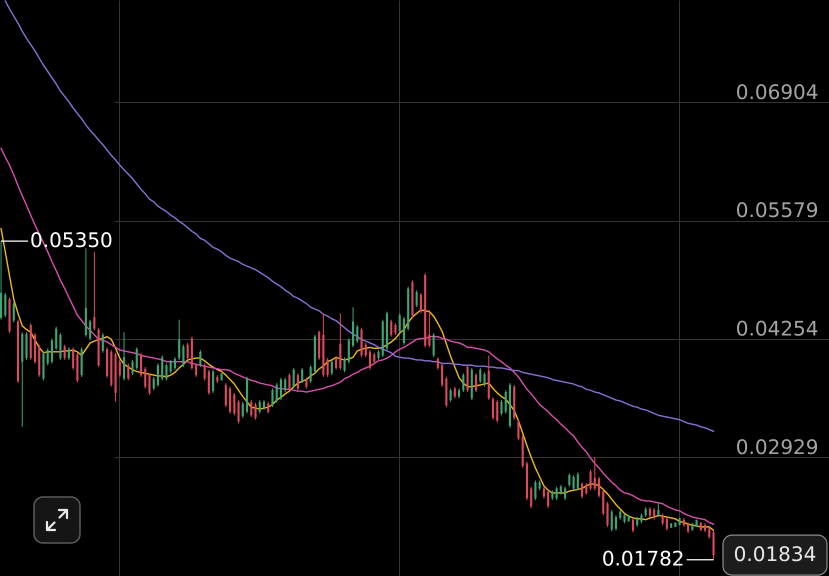 The width and height of the screenshot is (829, 576). What do you see at coordinates (777, 210) in the screenshot?
I see `y-tick-label: 0.05579` at bounding box center [777, 210].